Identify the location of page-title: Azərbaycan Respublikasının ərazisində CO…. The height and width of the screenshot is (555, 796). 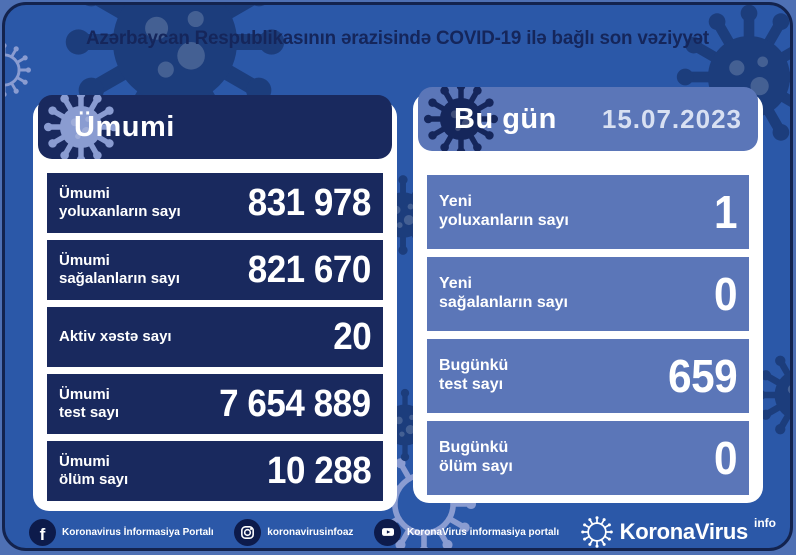
(397, 38).